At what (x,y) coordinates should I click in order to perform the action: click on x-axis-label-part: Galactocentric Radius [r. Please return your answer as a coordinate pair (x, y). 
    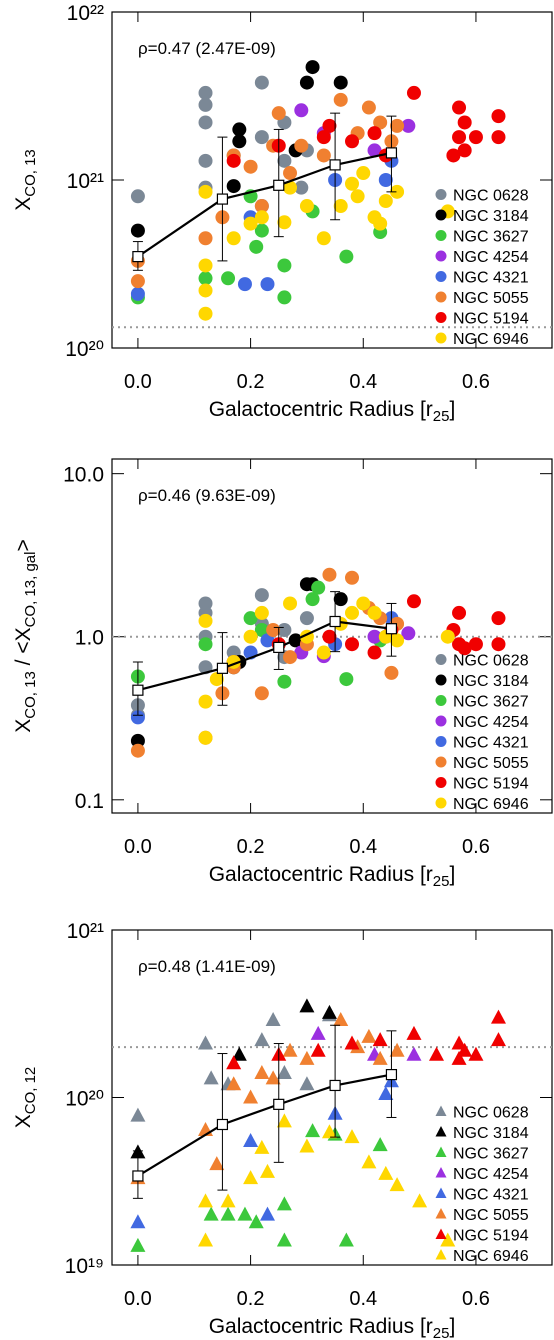
    Looking at the image, I should click on (321, 409).